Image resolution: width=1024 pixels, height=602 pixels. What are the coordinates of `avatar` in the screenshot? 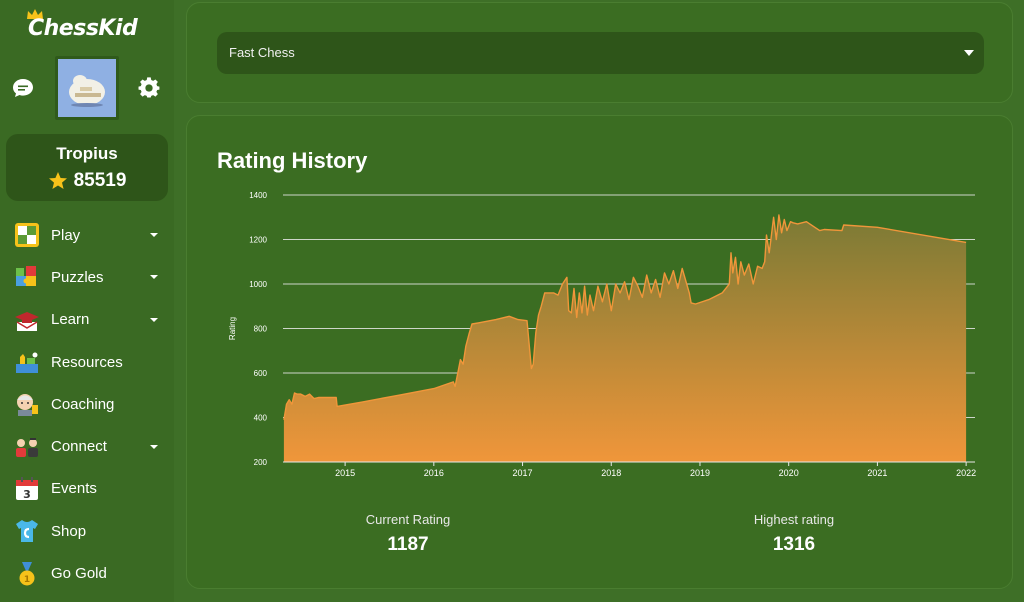 It's located at (87, 88).